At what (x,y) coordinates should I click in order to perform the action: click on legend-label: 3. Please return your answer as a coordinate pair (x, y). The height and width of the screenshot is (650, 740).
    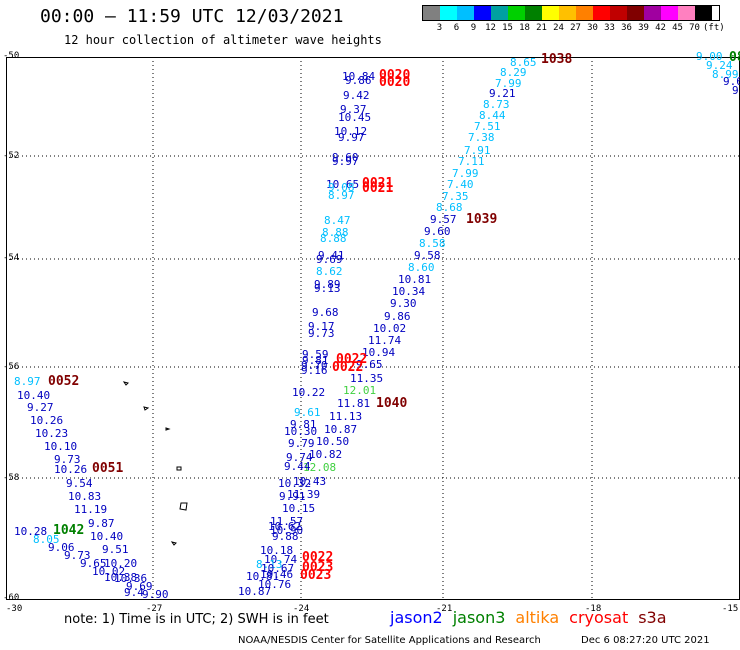
    Looking at the image, I should click on (439, 28).